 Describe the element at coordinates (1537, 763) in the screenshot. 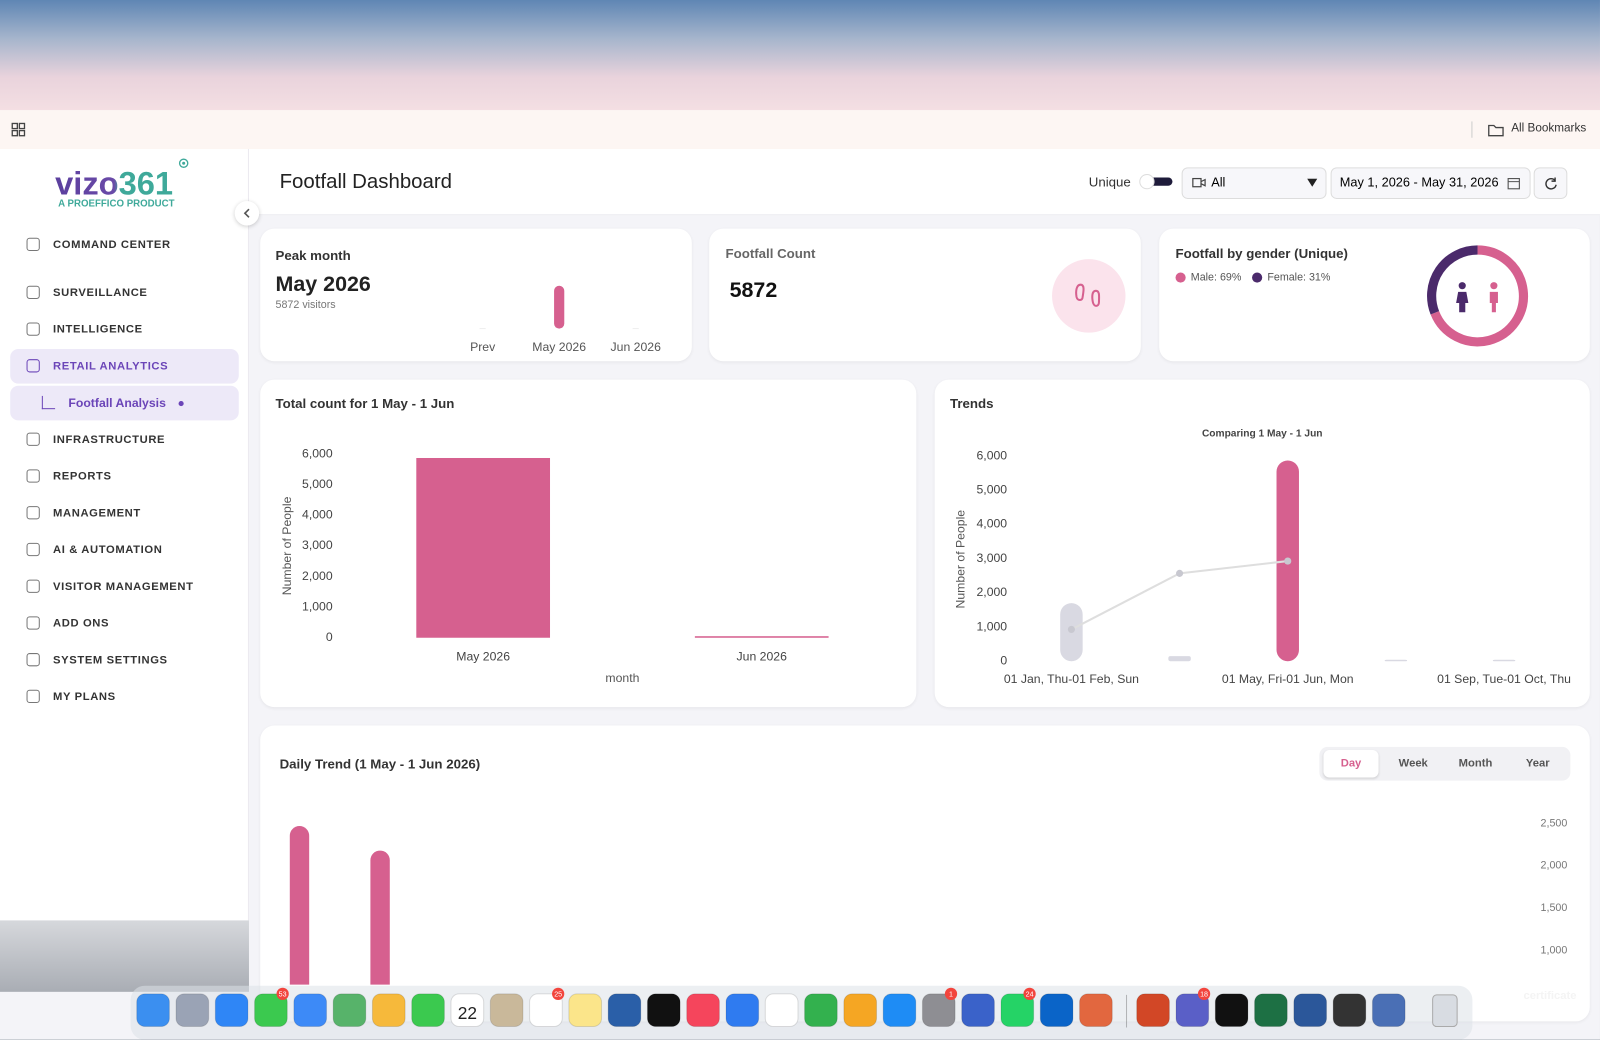

I see `period-tab: Year` at that location.